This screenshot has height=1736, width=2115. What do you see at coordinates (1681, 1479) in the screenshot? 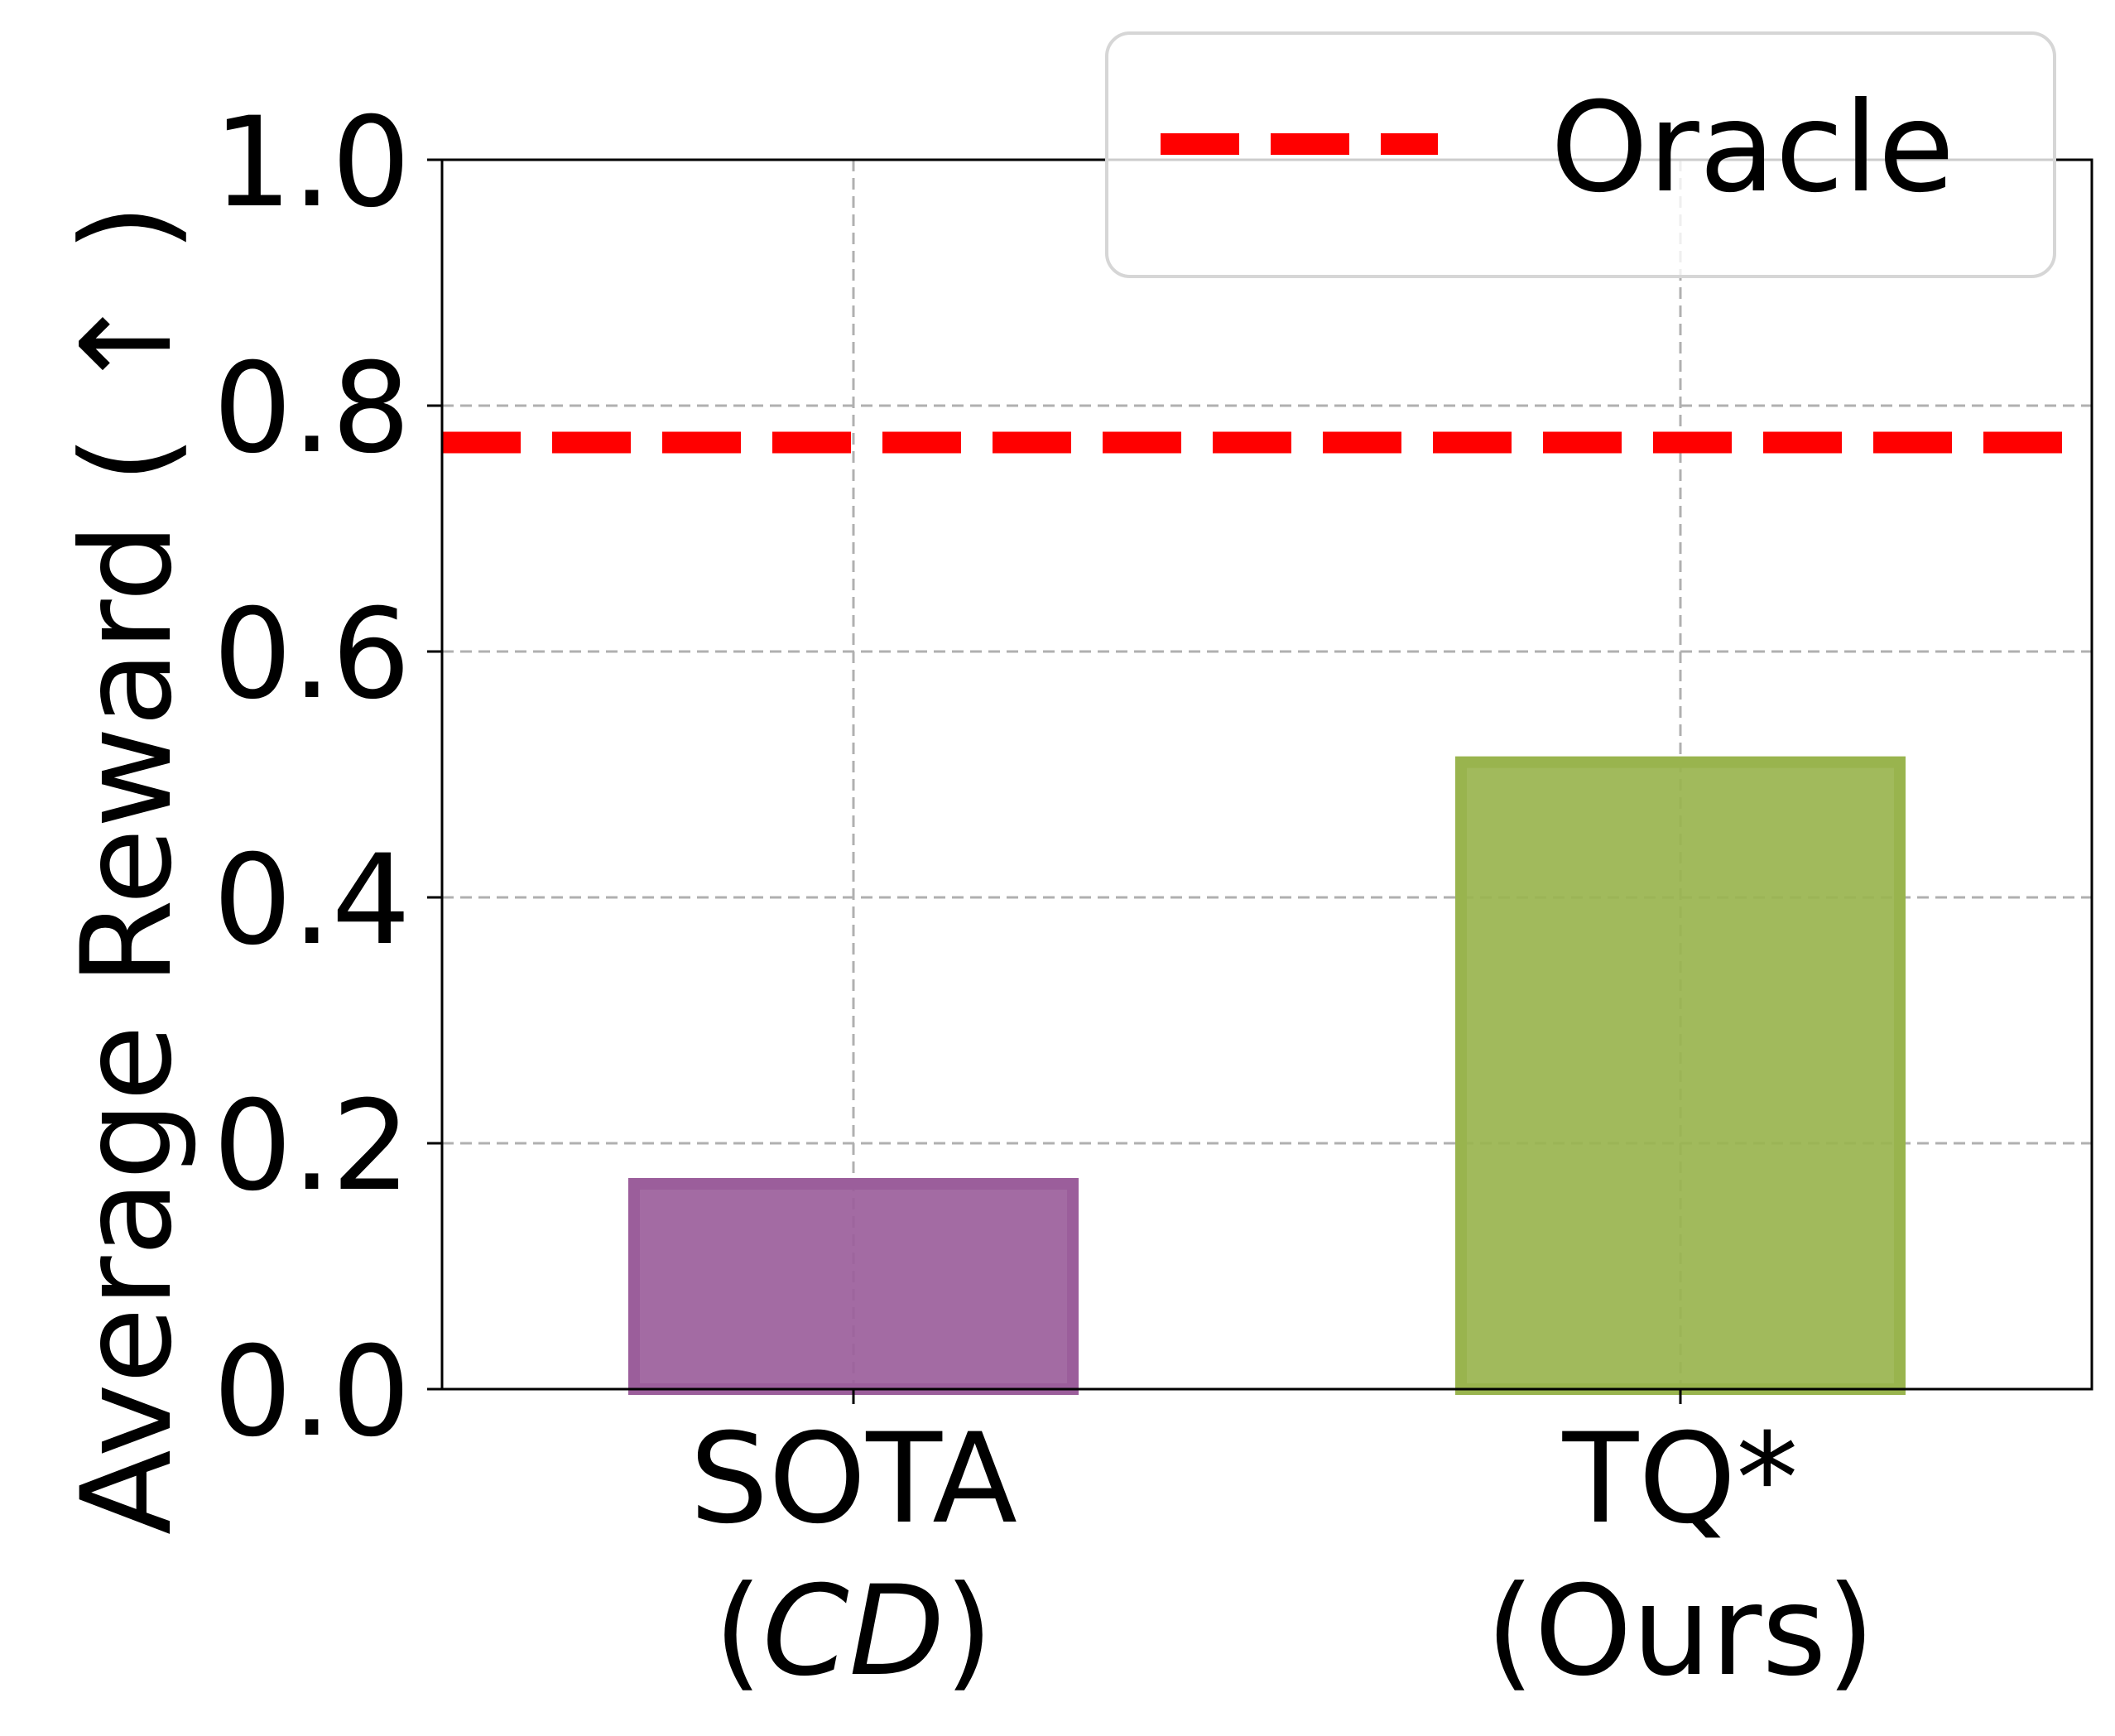
I see `x-tick-label-line1: TQ*` at bounding box center [1681, 1479].